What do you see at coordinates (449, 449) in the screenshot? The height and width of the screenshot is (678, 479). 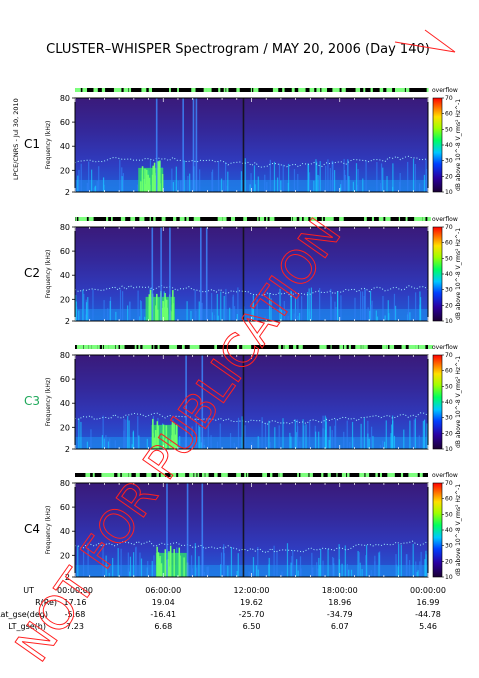 I see `colorbar-tick-label: 10` at bounding box center [449, 449].